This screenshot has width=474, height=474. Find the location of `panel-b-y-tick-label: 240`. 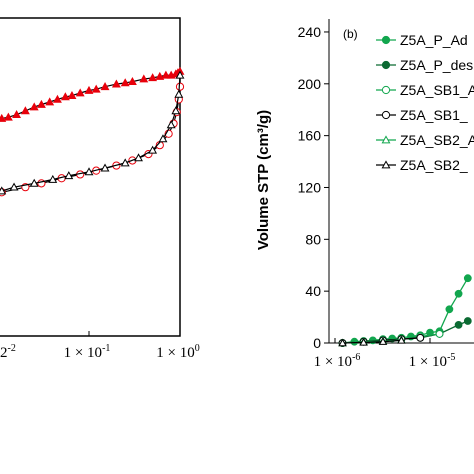

panel-b-y-tick-label: 240 is located at coordinates (310, 32).